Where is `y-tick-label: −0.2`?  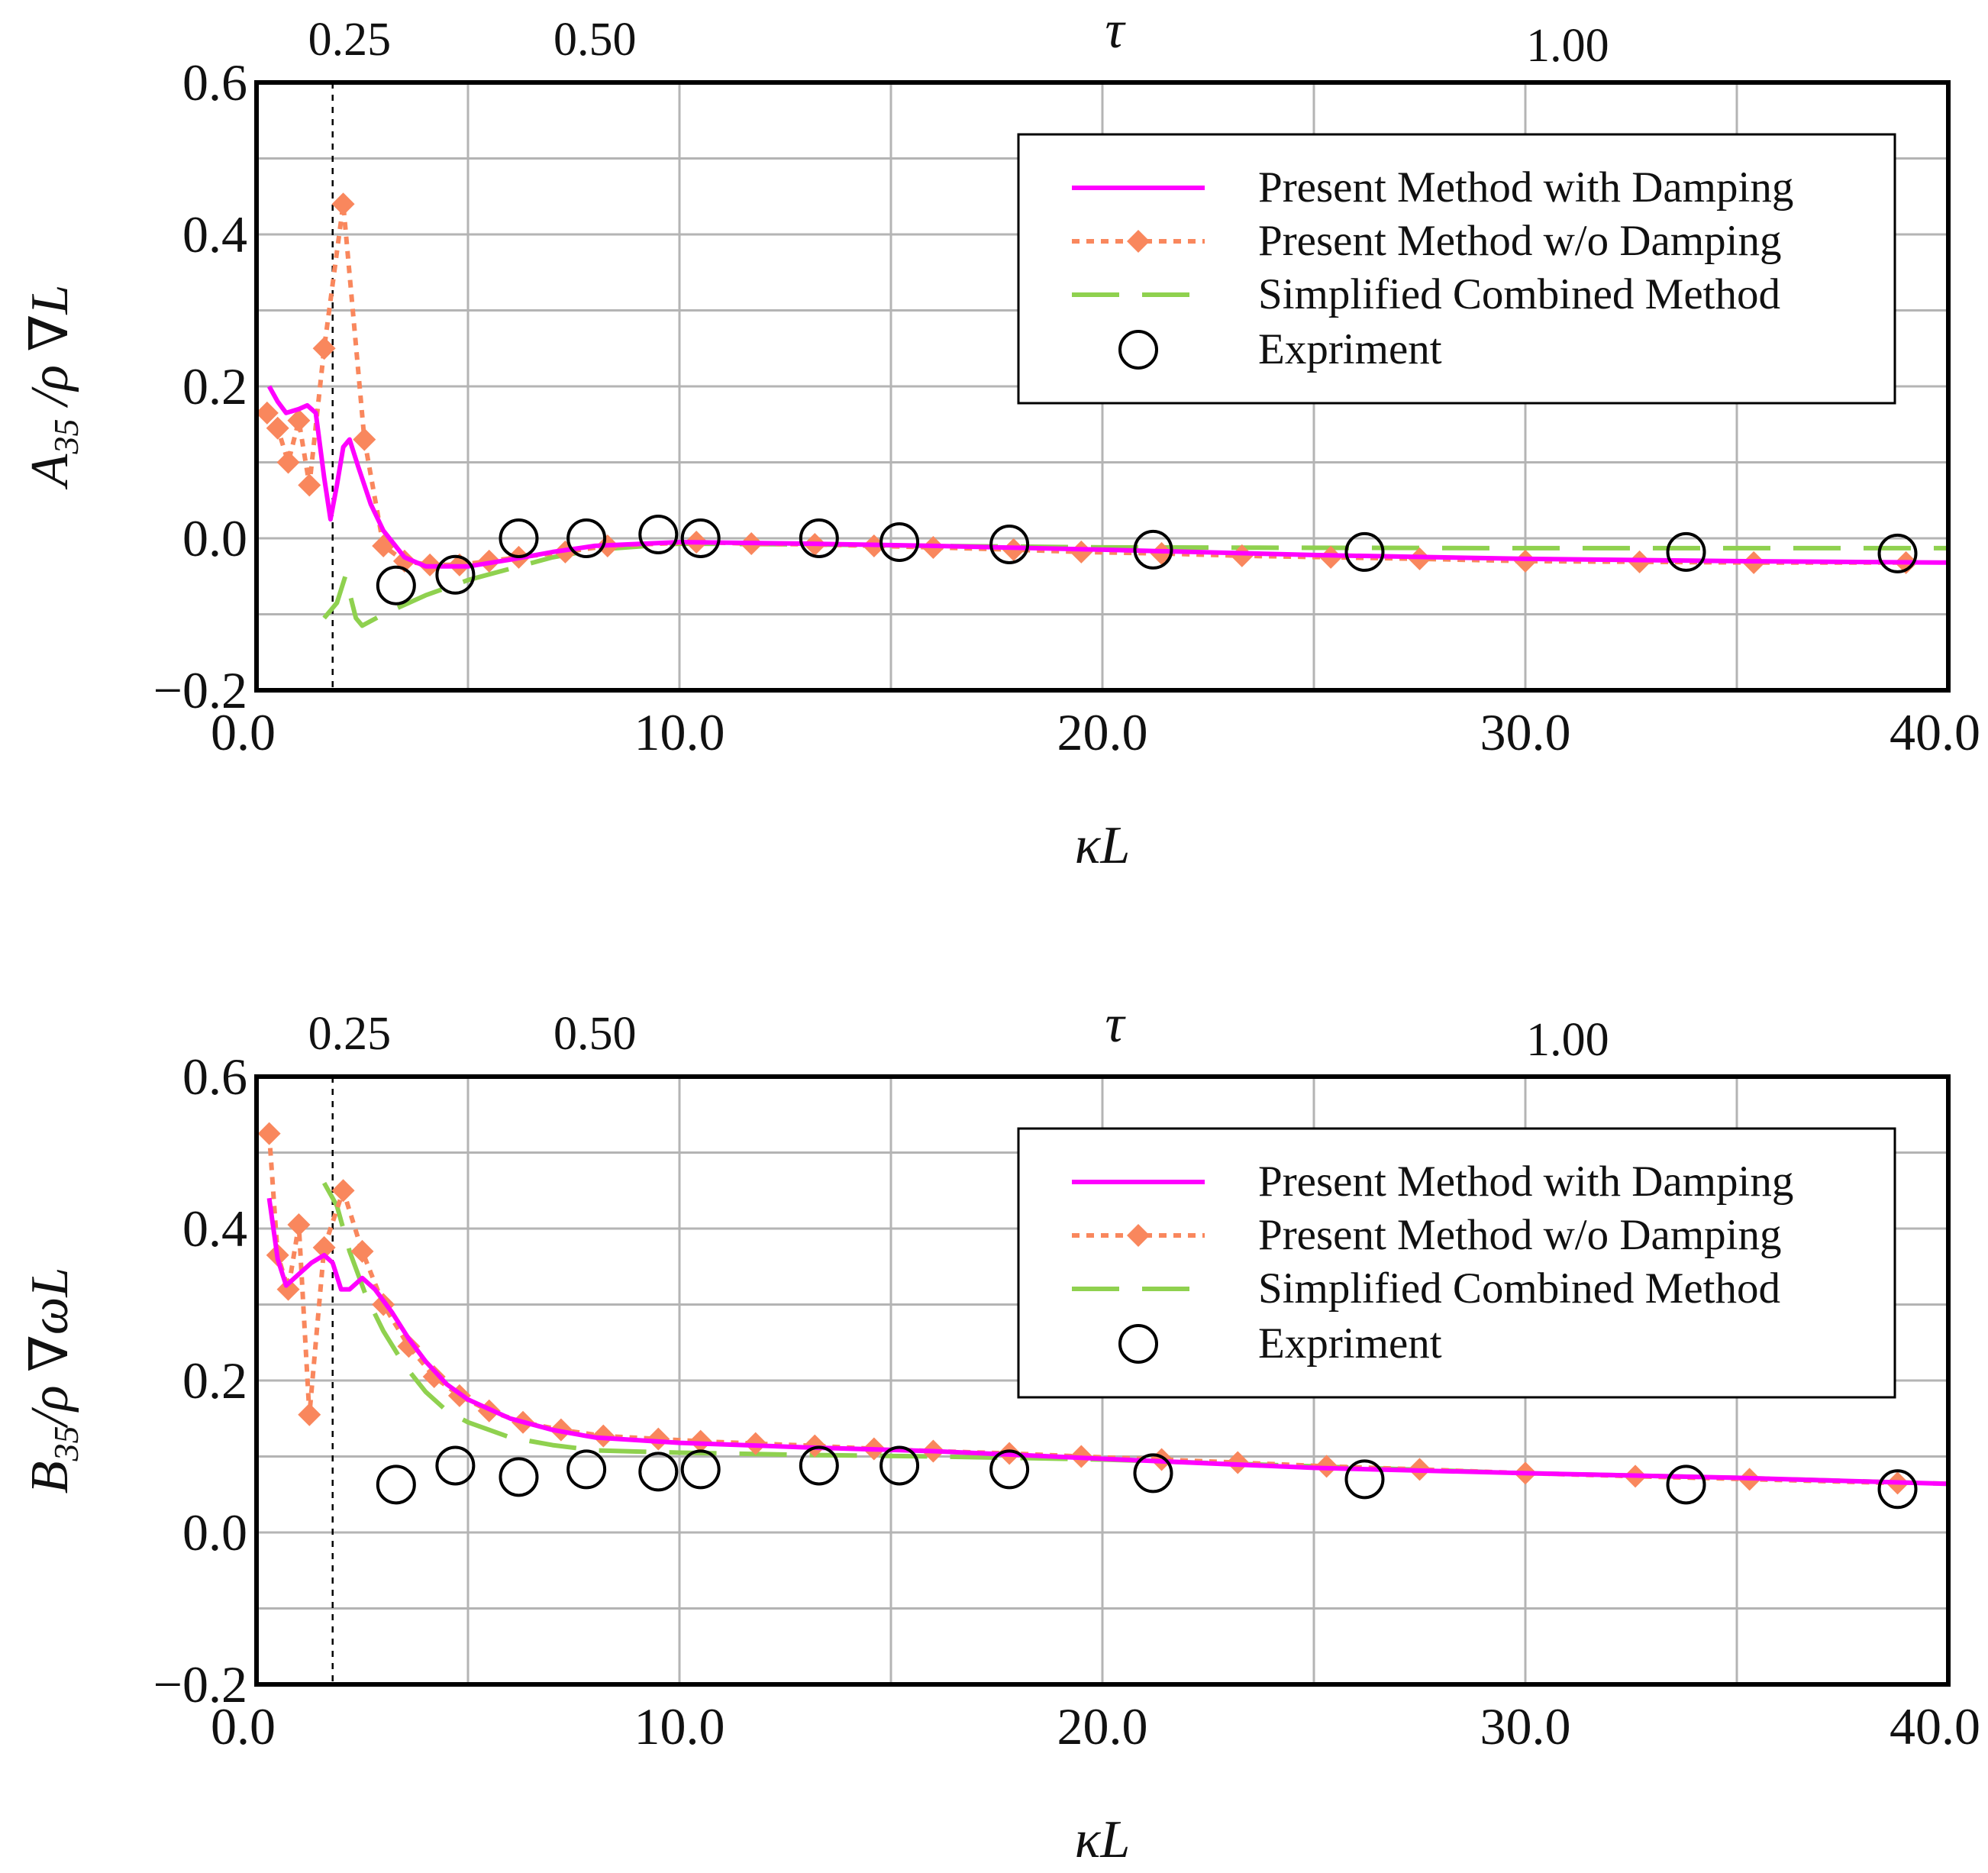 y-tick-label: −0.2 is located at coordinates (200, 690).